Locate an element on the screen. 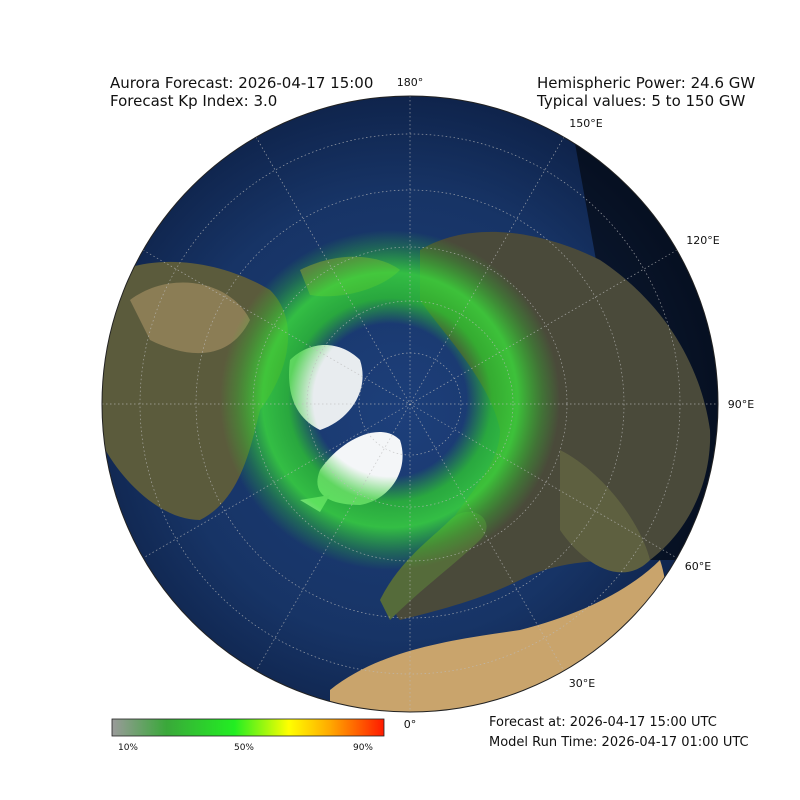  typical-values: Typical values: 5 to 150 GW is located at coordinates (641, 101).